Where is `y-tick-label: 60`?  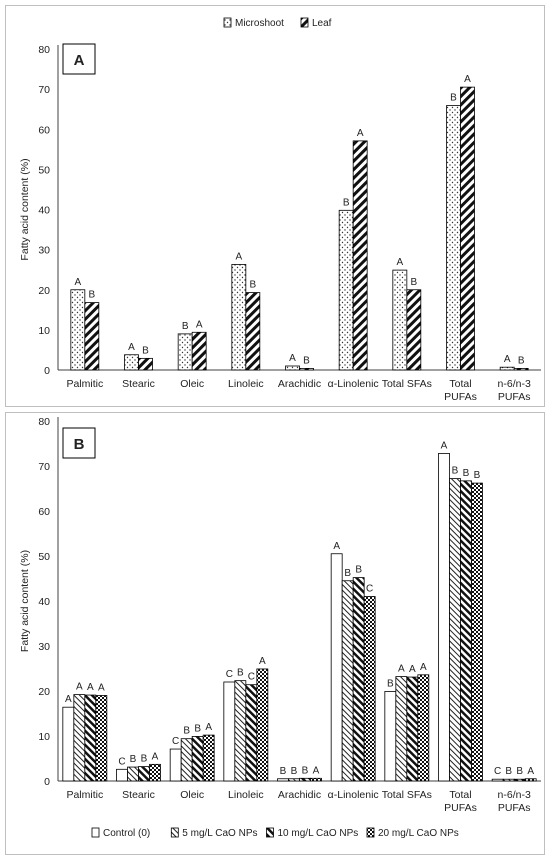
y-tick-label: 60 is located at coordinates (44, 512).